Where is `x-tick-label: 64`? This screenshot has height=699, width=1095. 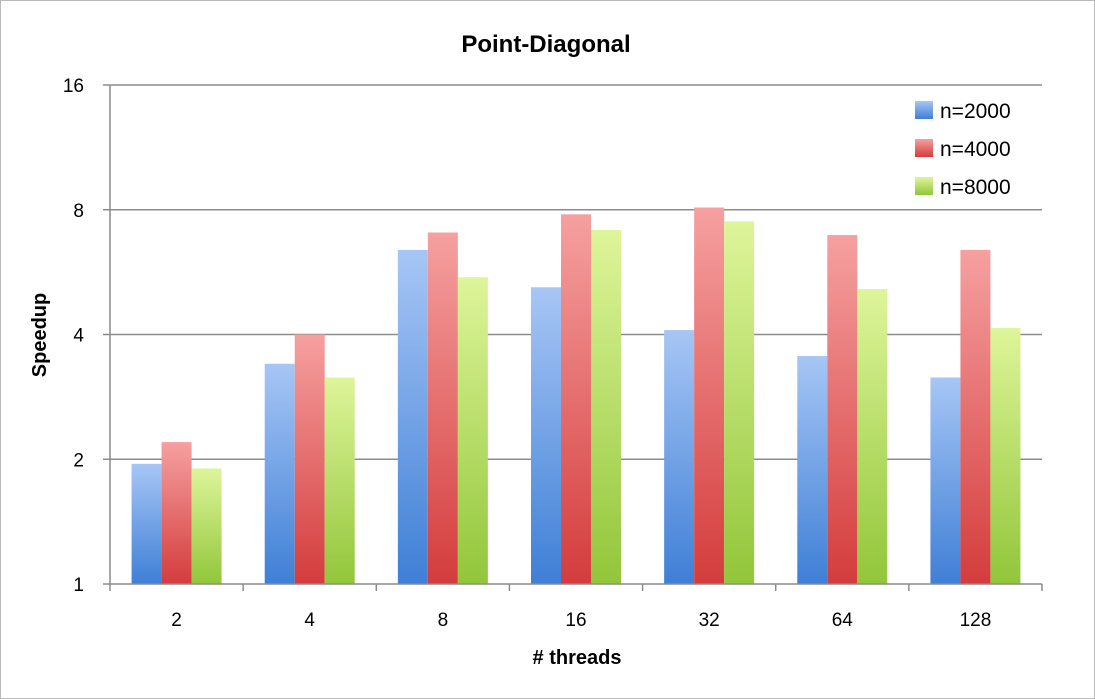
x-tick-label: 64 is located at coordinates (843, 620).